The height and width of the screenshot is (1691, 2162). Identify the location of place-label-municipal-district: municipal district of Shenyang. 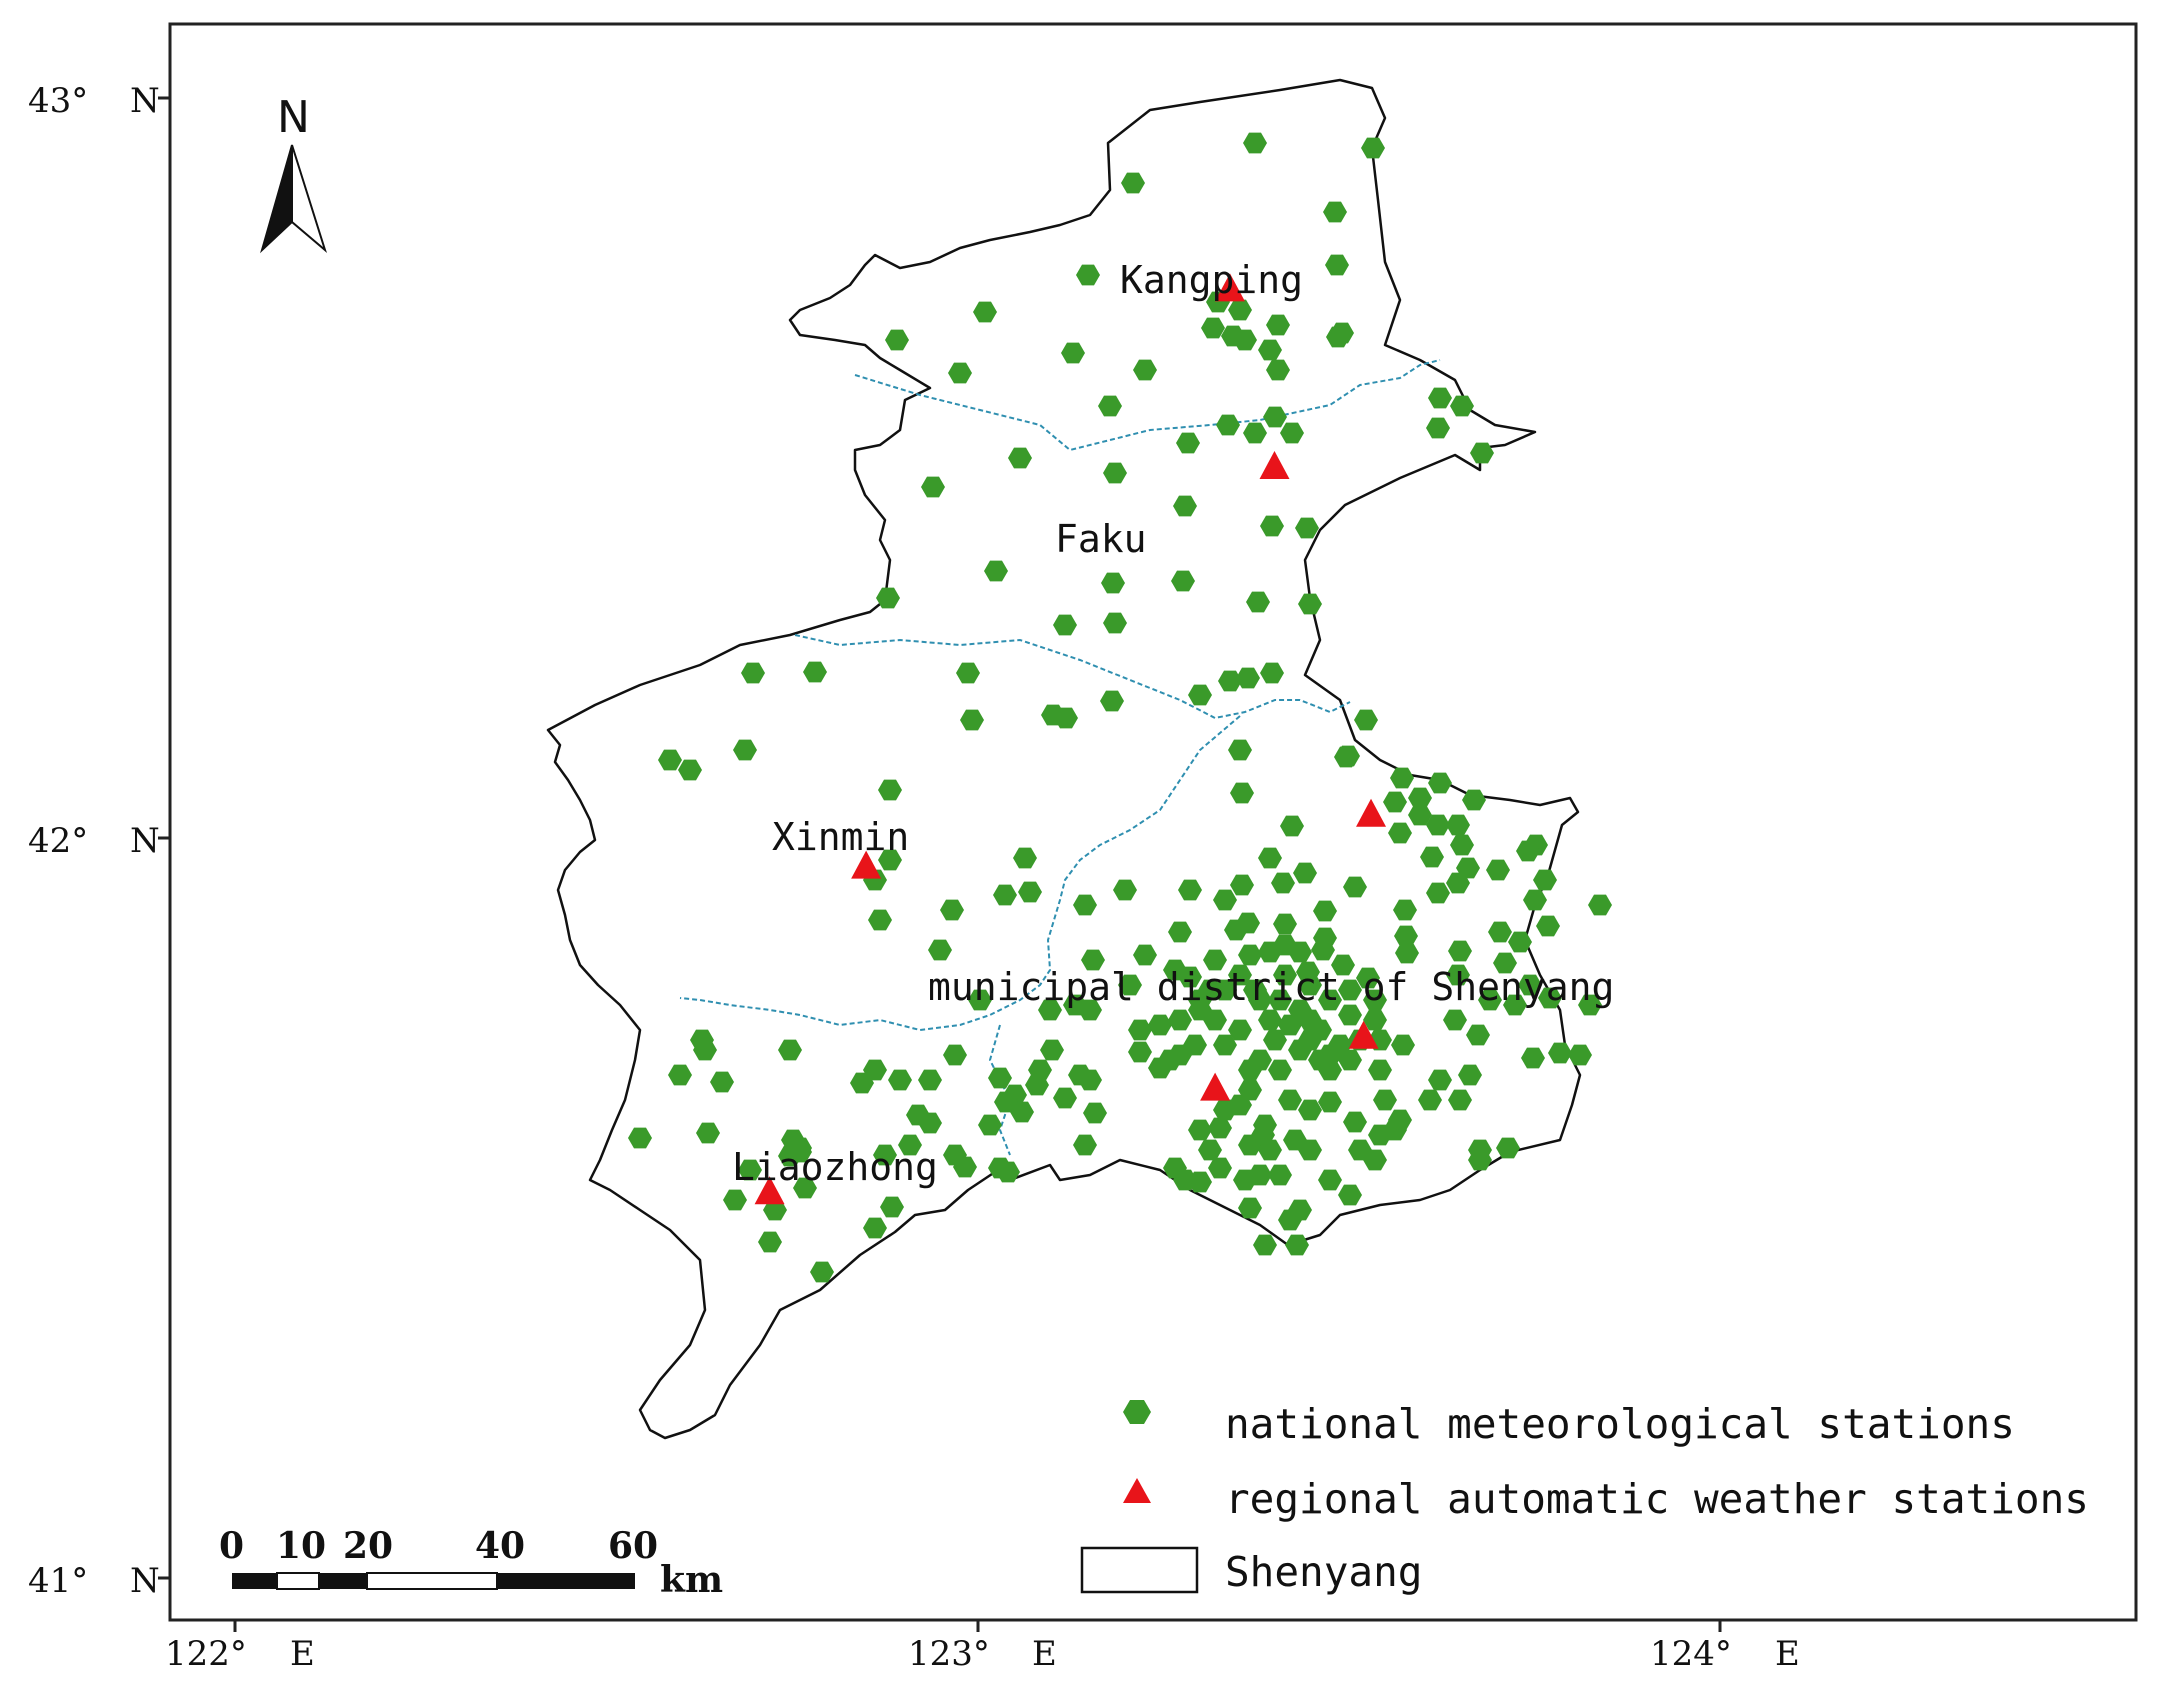
(1271, 987).